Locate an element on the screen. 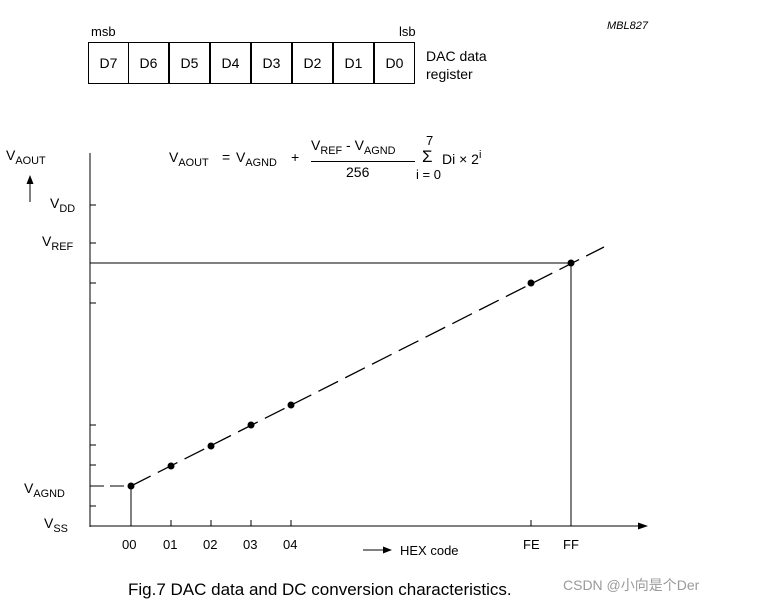 The image size is (761, 605). bit-cell: D0 is located at coordinates (394, 63).